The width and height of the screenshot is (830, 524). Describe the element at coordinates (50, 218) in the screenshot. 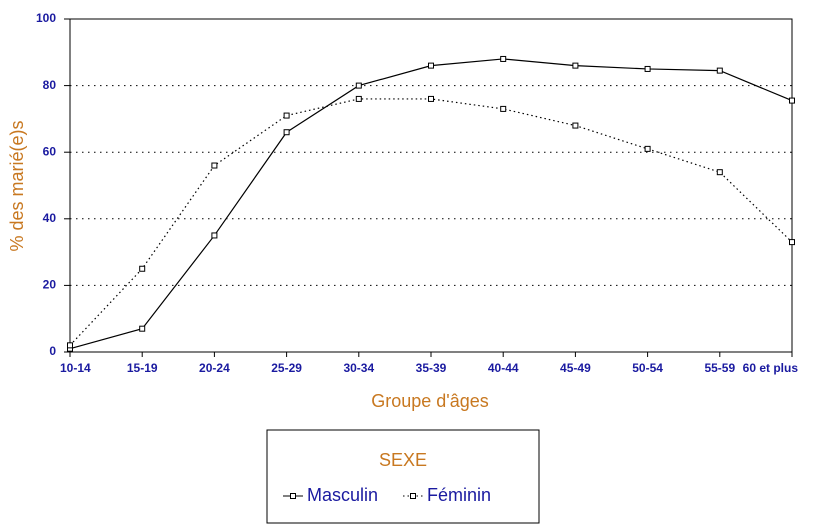

I see `y-tick-label: 40` at that location.